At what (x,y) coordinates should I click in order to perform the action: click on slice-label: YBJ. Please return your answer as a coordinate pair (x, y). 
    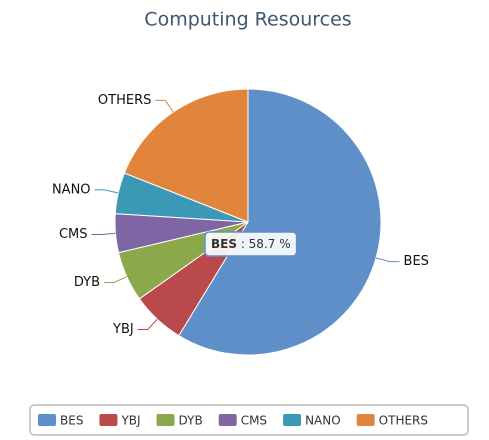
    Looking at the image, I should click on (123, 329).